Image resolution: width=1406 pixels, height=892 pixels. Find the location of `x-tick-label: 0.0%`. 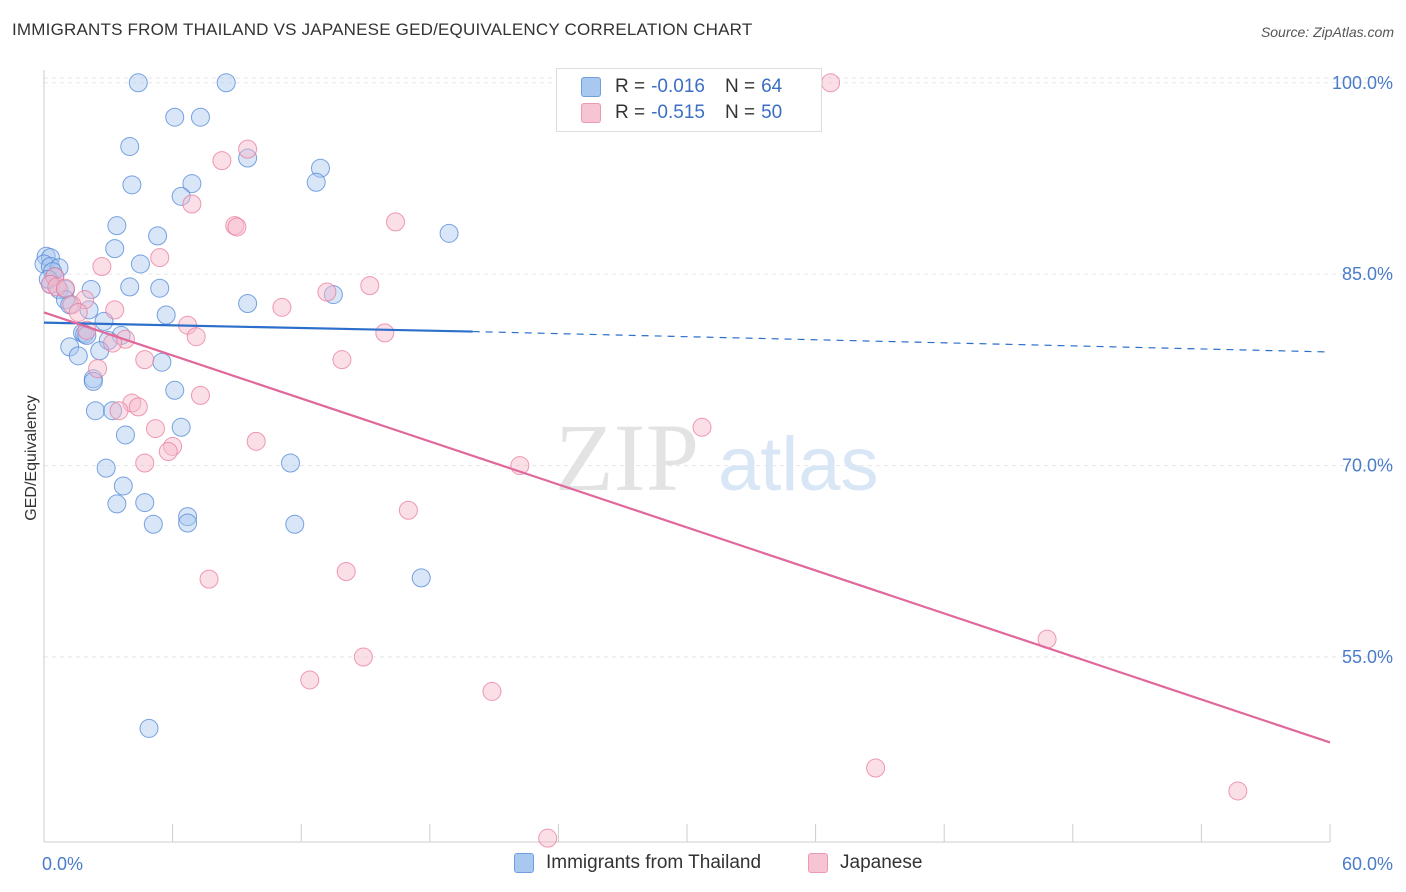

x-tick-label: 0.0% is located at coordinates (62, 864).